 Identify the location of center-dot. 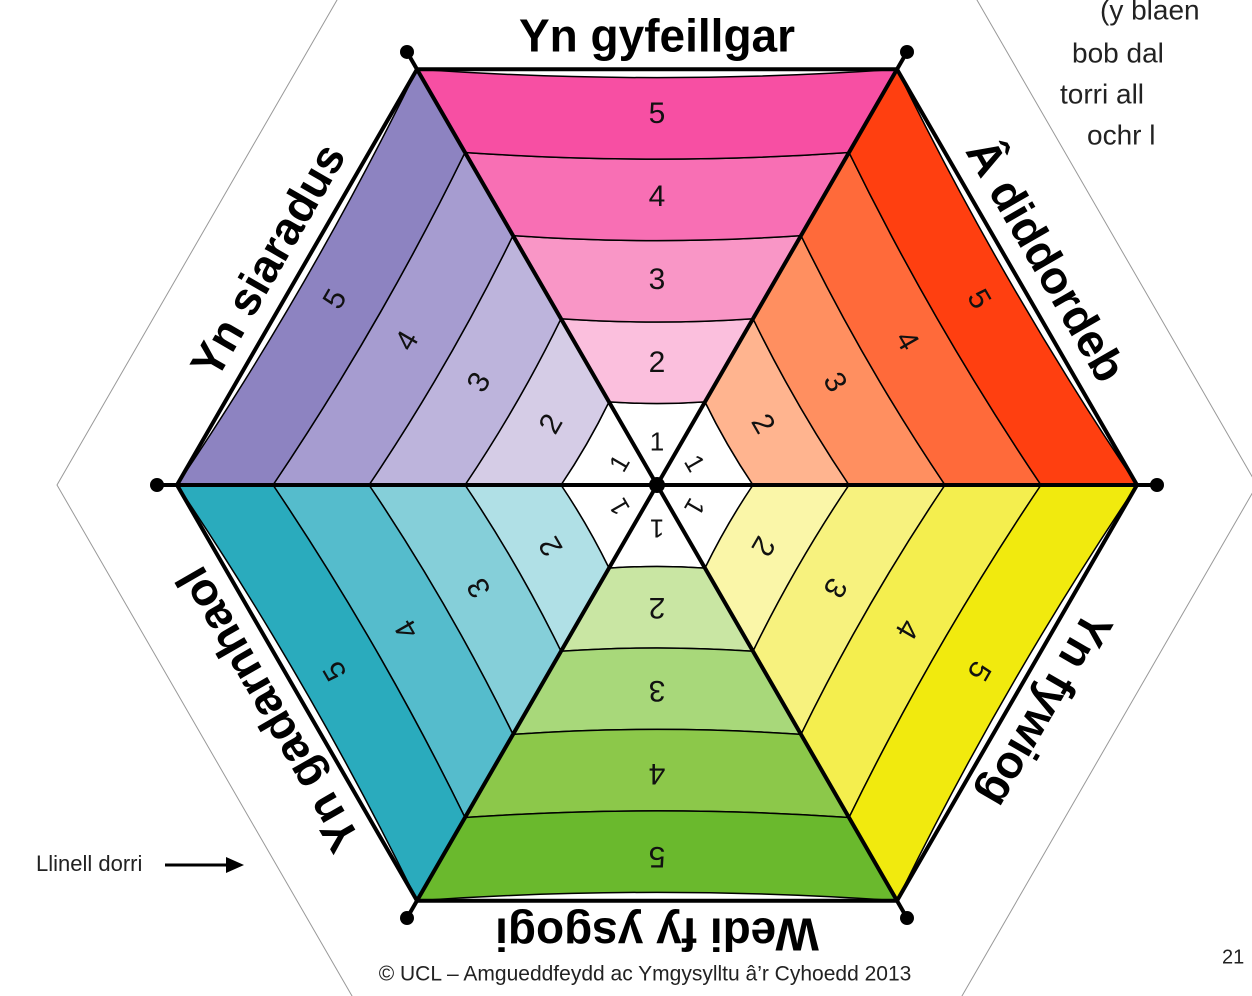
(657, 485).